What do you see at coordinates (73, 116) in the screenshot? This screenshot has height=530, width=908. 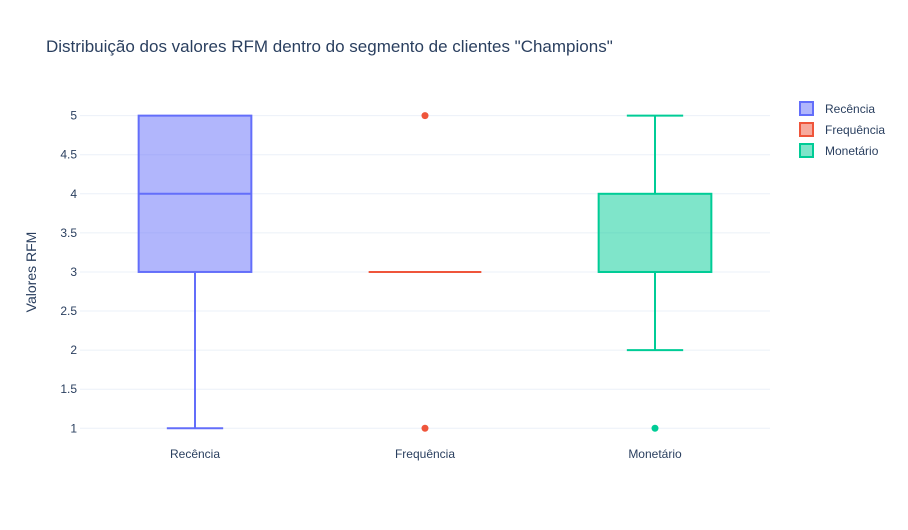 I see `y-tick-label: 5` at bounding box center [73, 116].